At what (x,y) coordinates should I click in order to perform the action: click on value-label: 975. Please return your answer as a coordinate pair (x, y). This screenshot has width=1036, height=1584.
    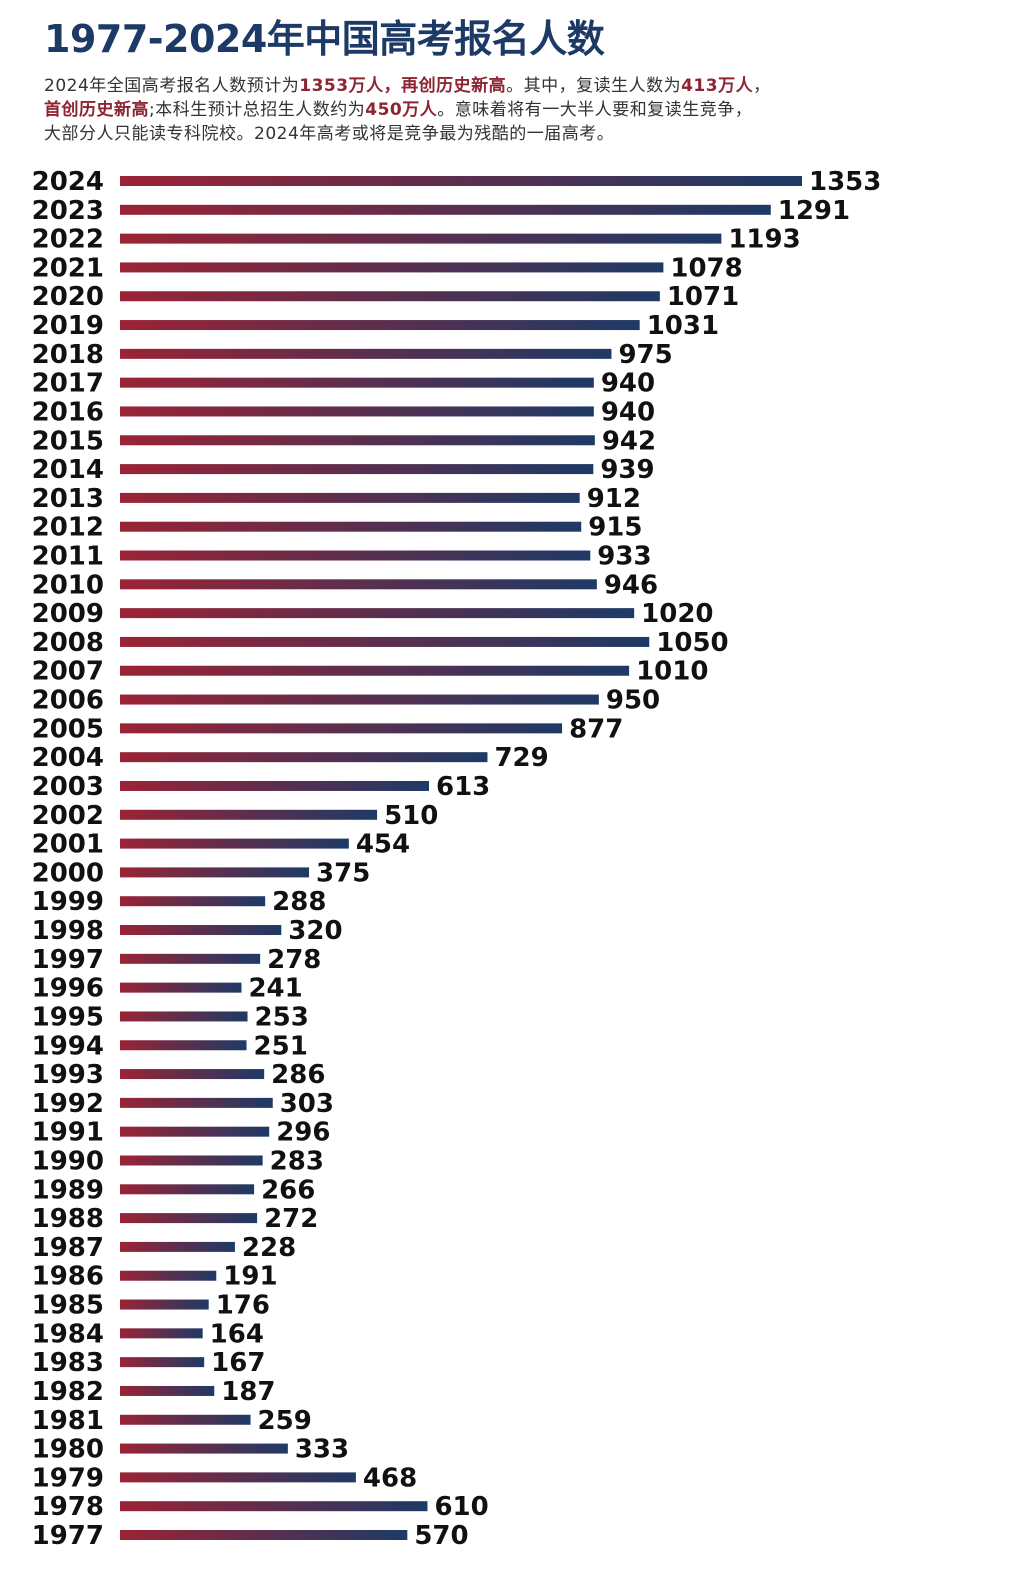
    Looking at the image, I should click on (645, 355).